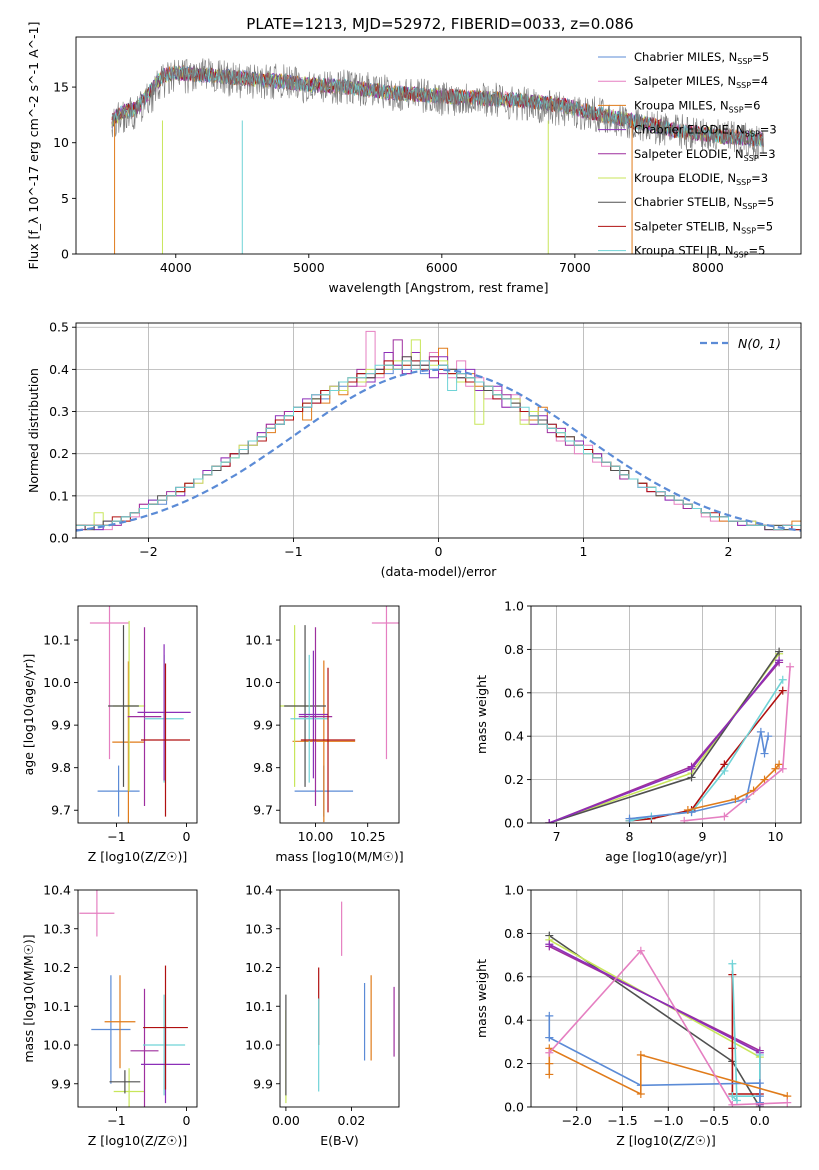 The height and width of the screenshot is (1170, 819). I want to click on y-tick-label: 15, so click(61, 87).